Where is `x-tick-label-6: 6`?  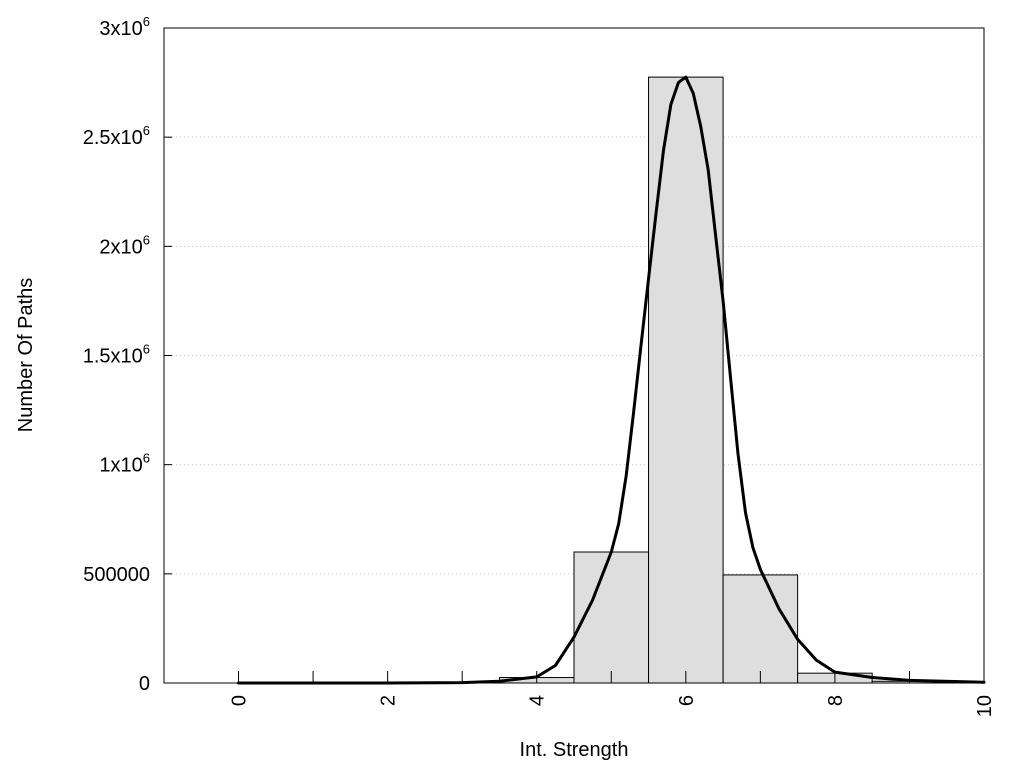
x-tick-label-6: 6 is located at coordinates (687, 700).